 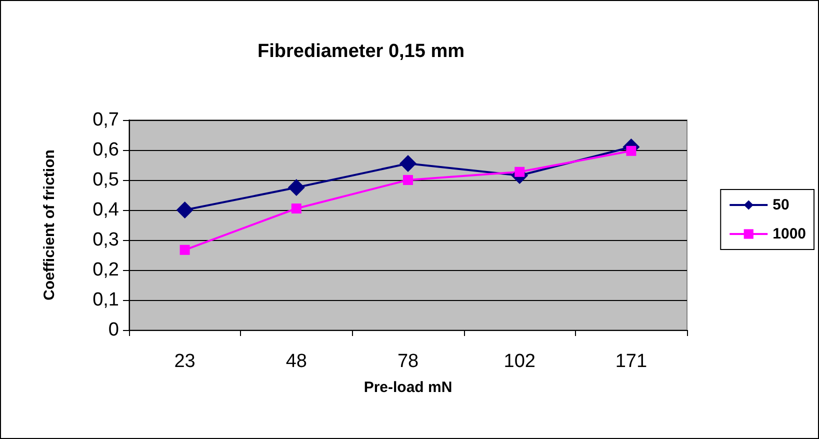 I want to click on y-tick-label: 0,2, so click(x=105, y=270).